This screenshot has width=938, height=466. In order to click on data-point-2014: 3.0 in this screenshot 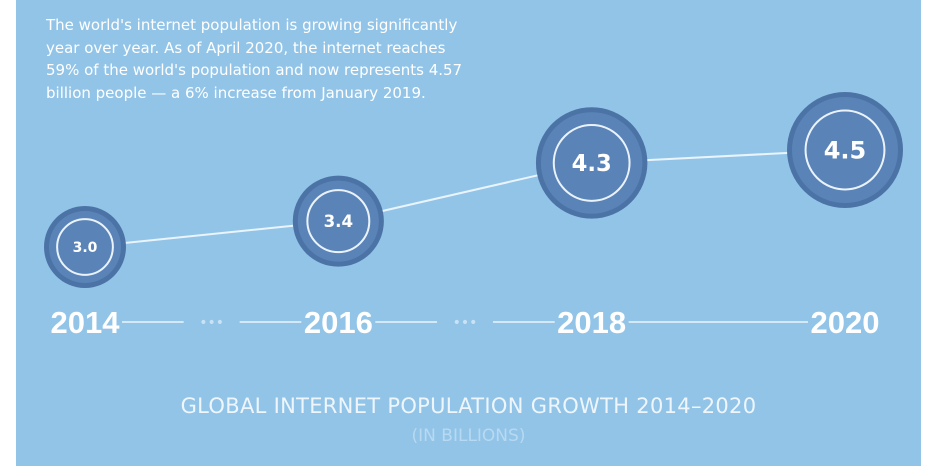, I will do `click(85, 247)`.